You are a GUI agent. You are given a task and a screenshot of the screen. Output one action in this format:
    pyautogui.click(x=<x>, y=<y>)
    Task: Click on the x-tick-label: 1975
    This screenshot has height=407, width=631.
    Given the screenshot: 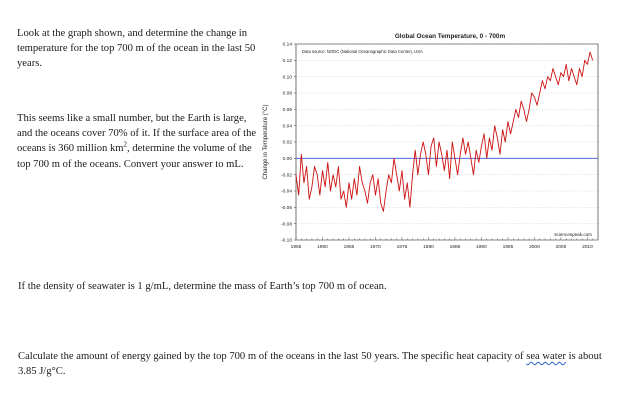 What is the action you would take?
    pyautogui.click(x=402, y=247)
    